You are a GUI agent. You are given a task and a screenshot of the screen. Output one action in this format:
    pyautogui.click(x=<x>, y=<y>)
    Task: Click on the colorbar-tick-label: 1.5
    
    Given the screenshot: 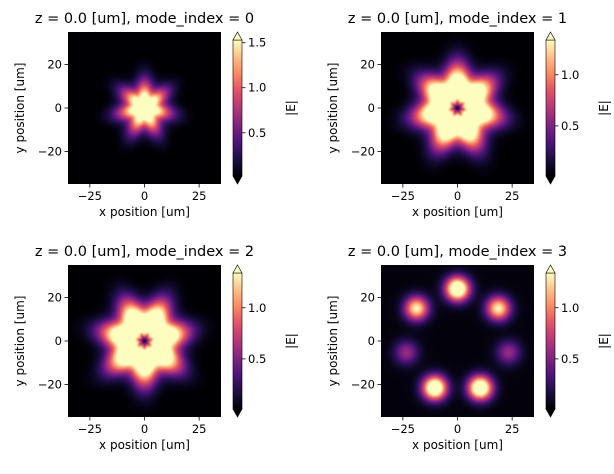 What is the action you would take?
    pyautogui.click(x=257, y=43)
    